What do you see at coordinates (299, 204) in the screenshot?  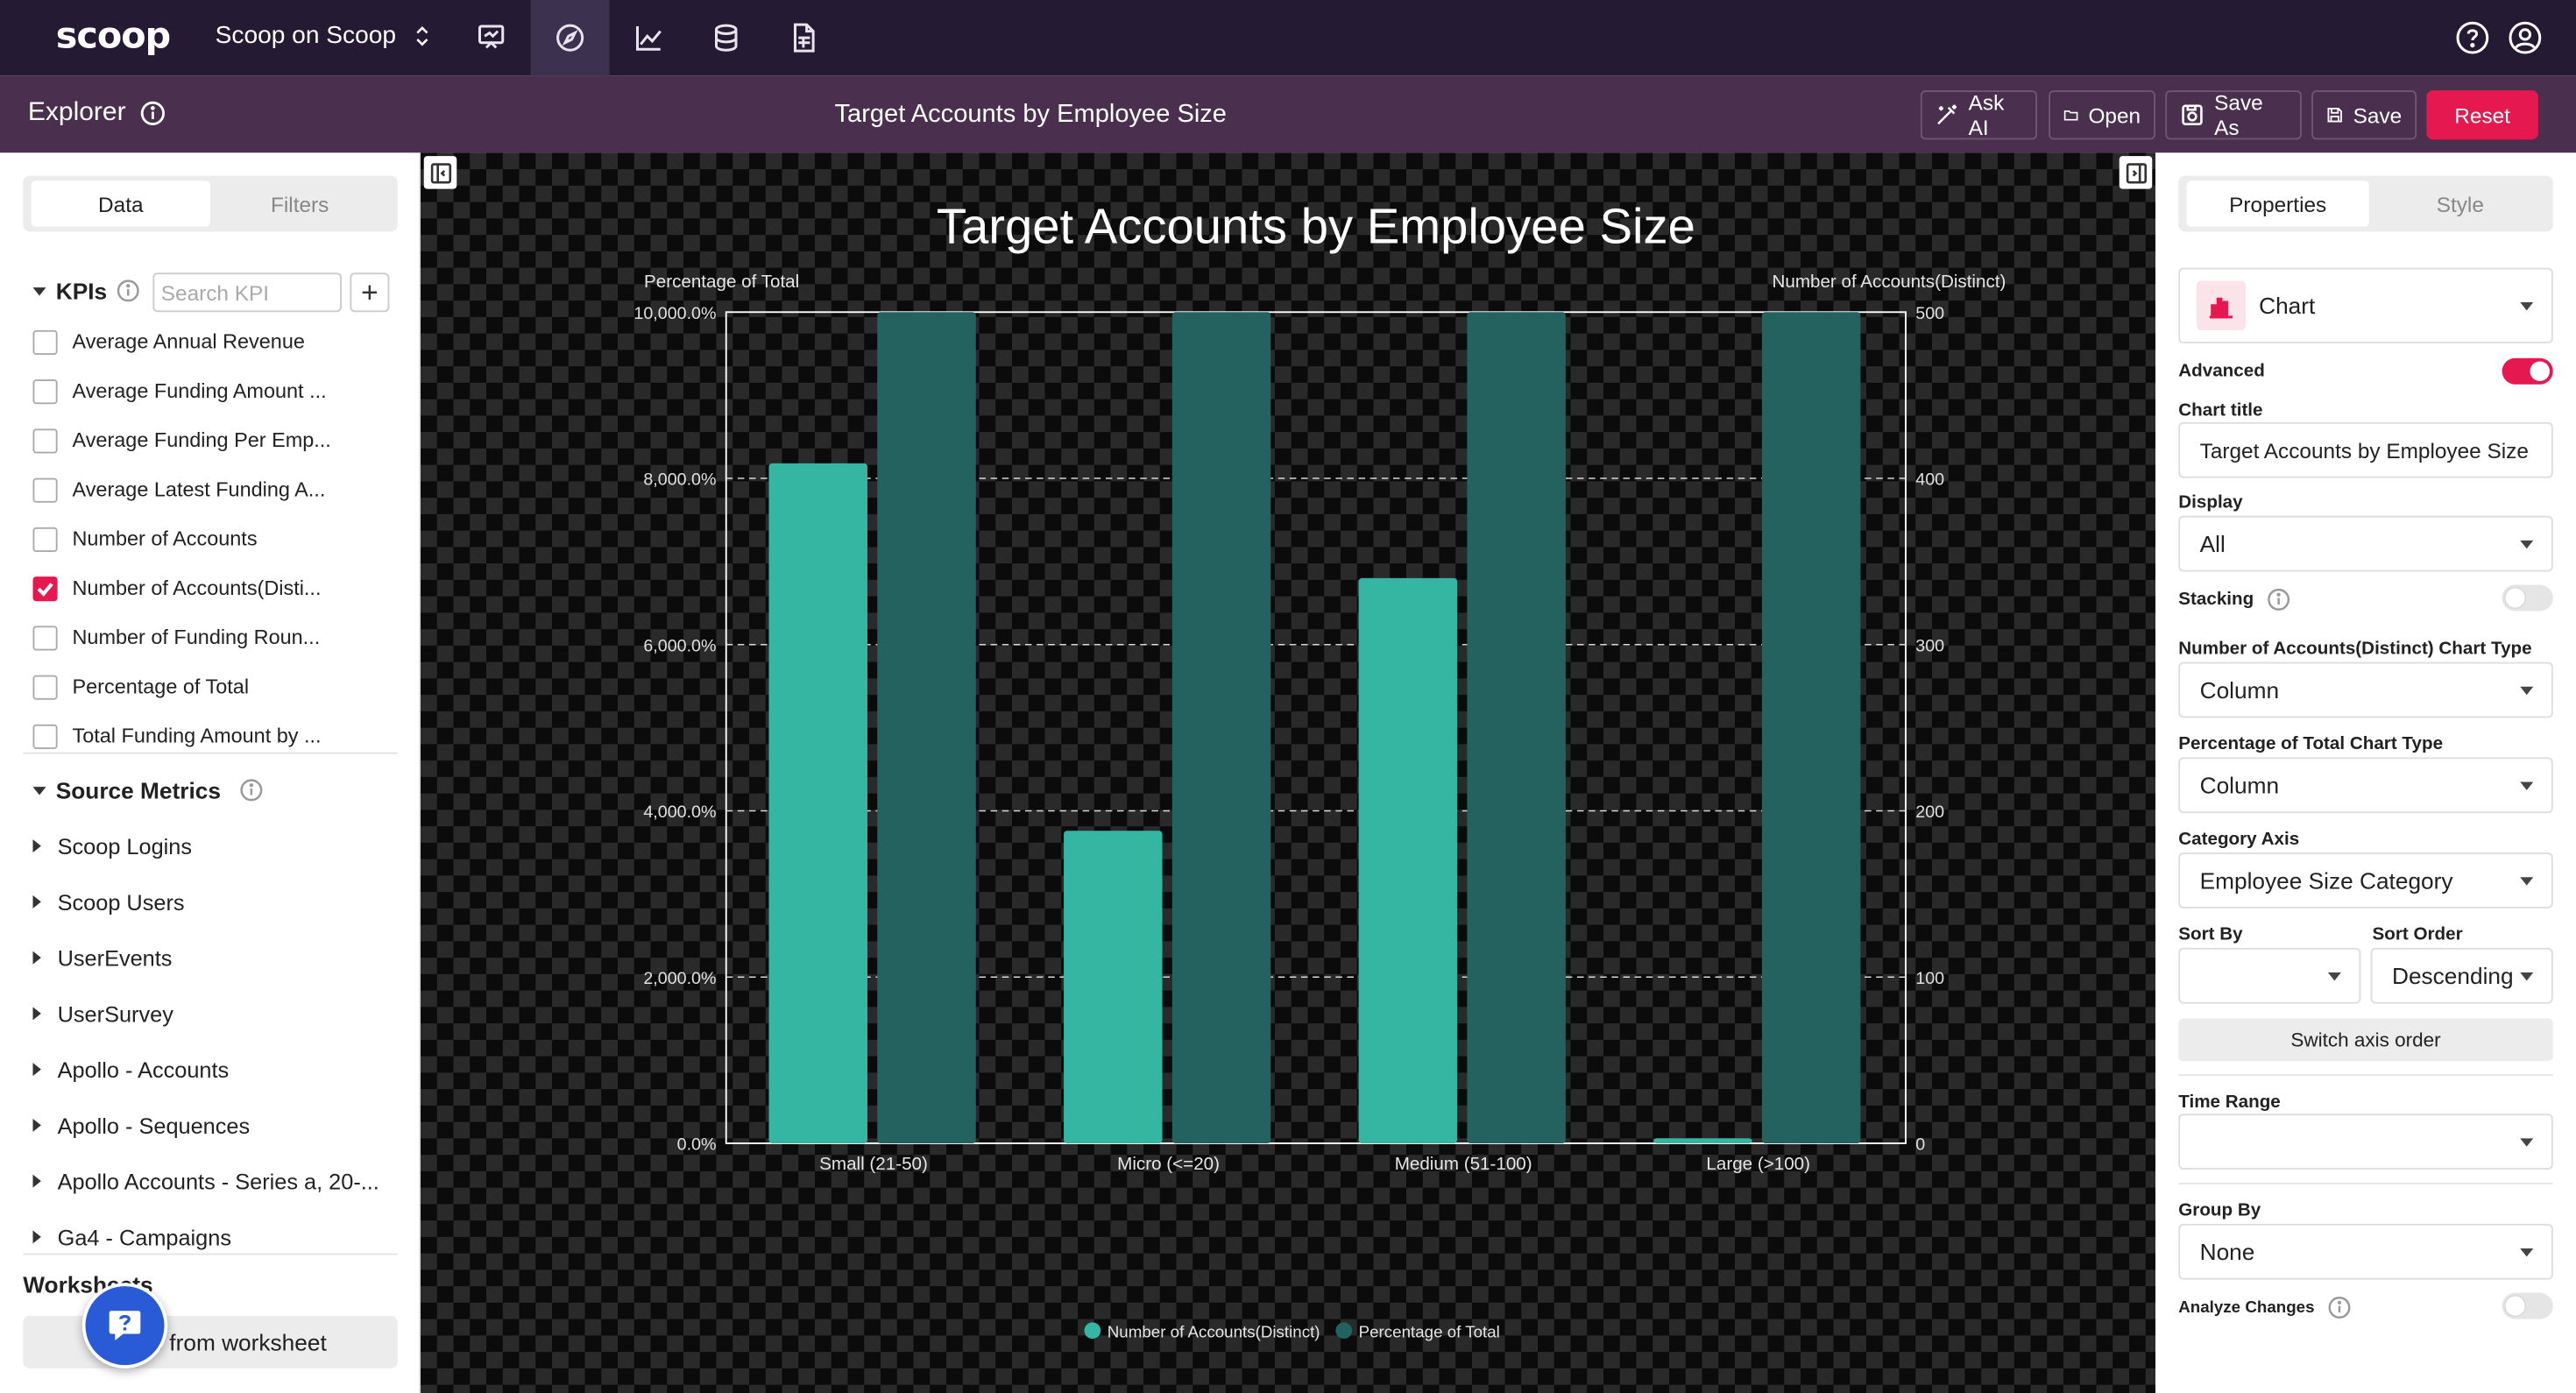 I see `tab-filters: Filters` at bounding box center [299, 204].